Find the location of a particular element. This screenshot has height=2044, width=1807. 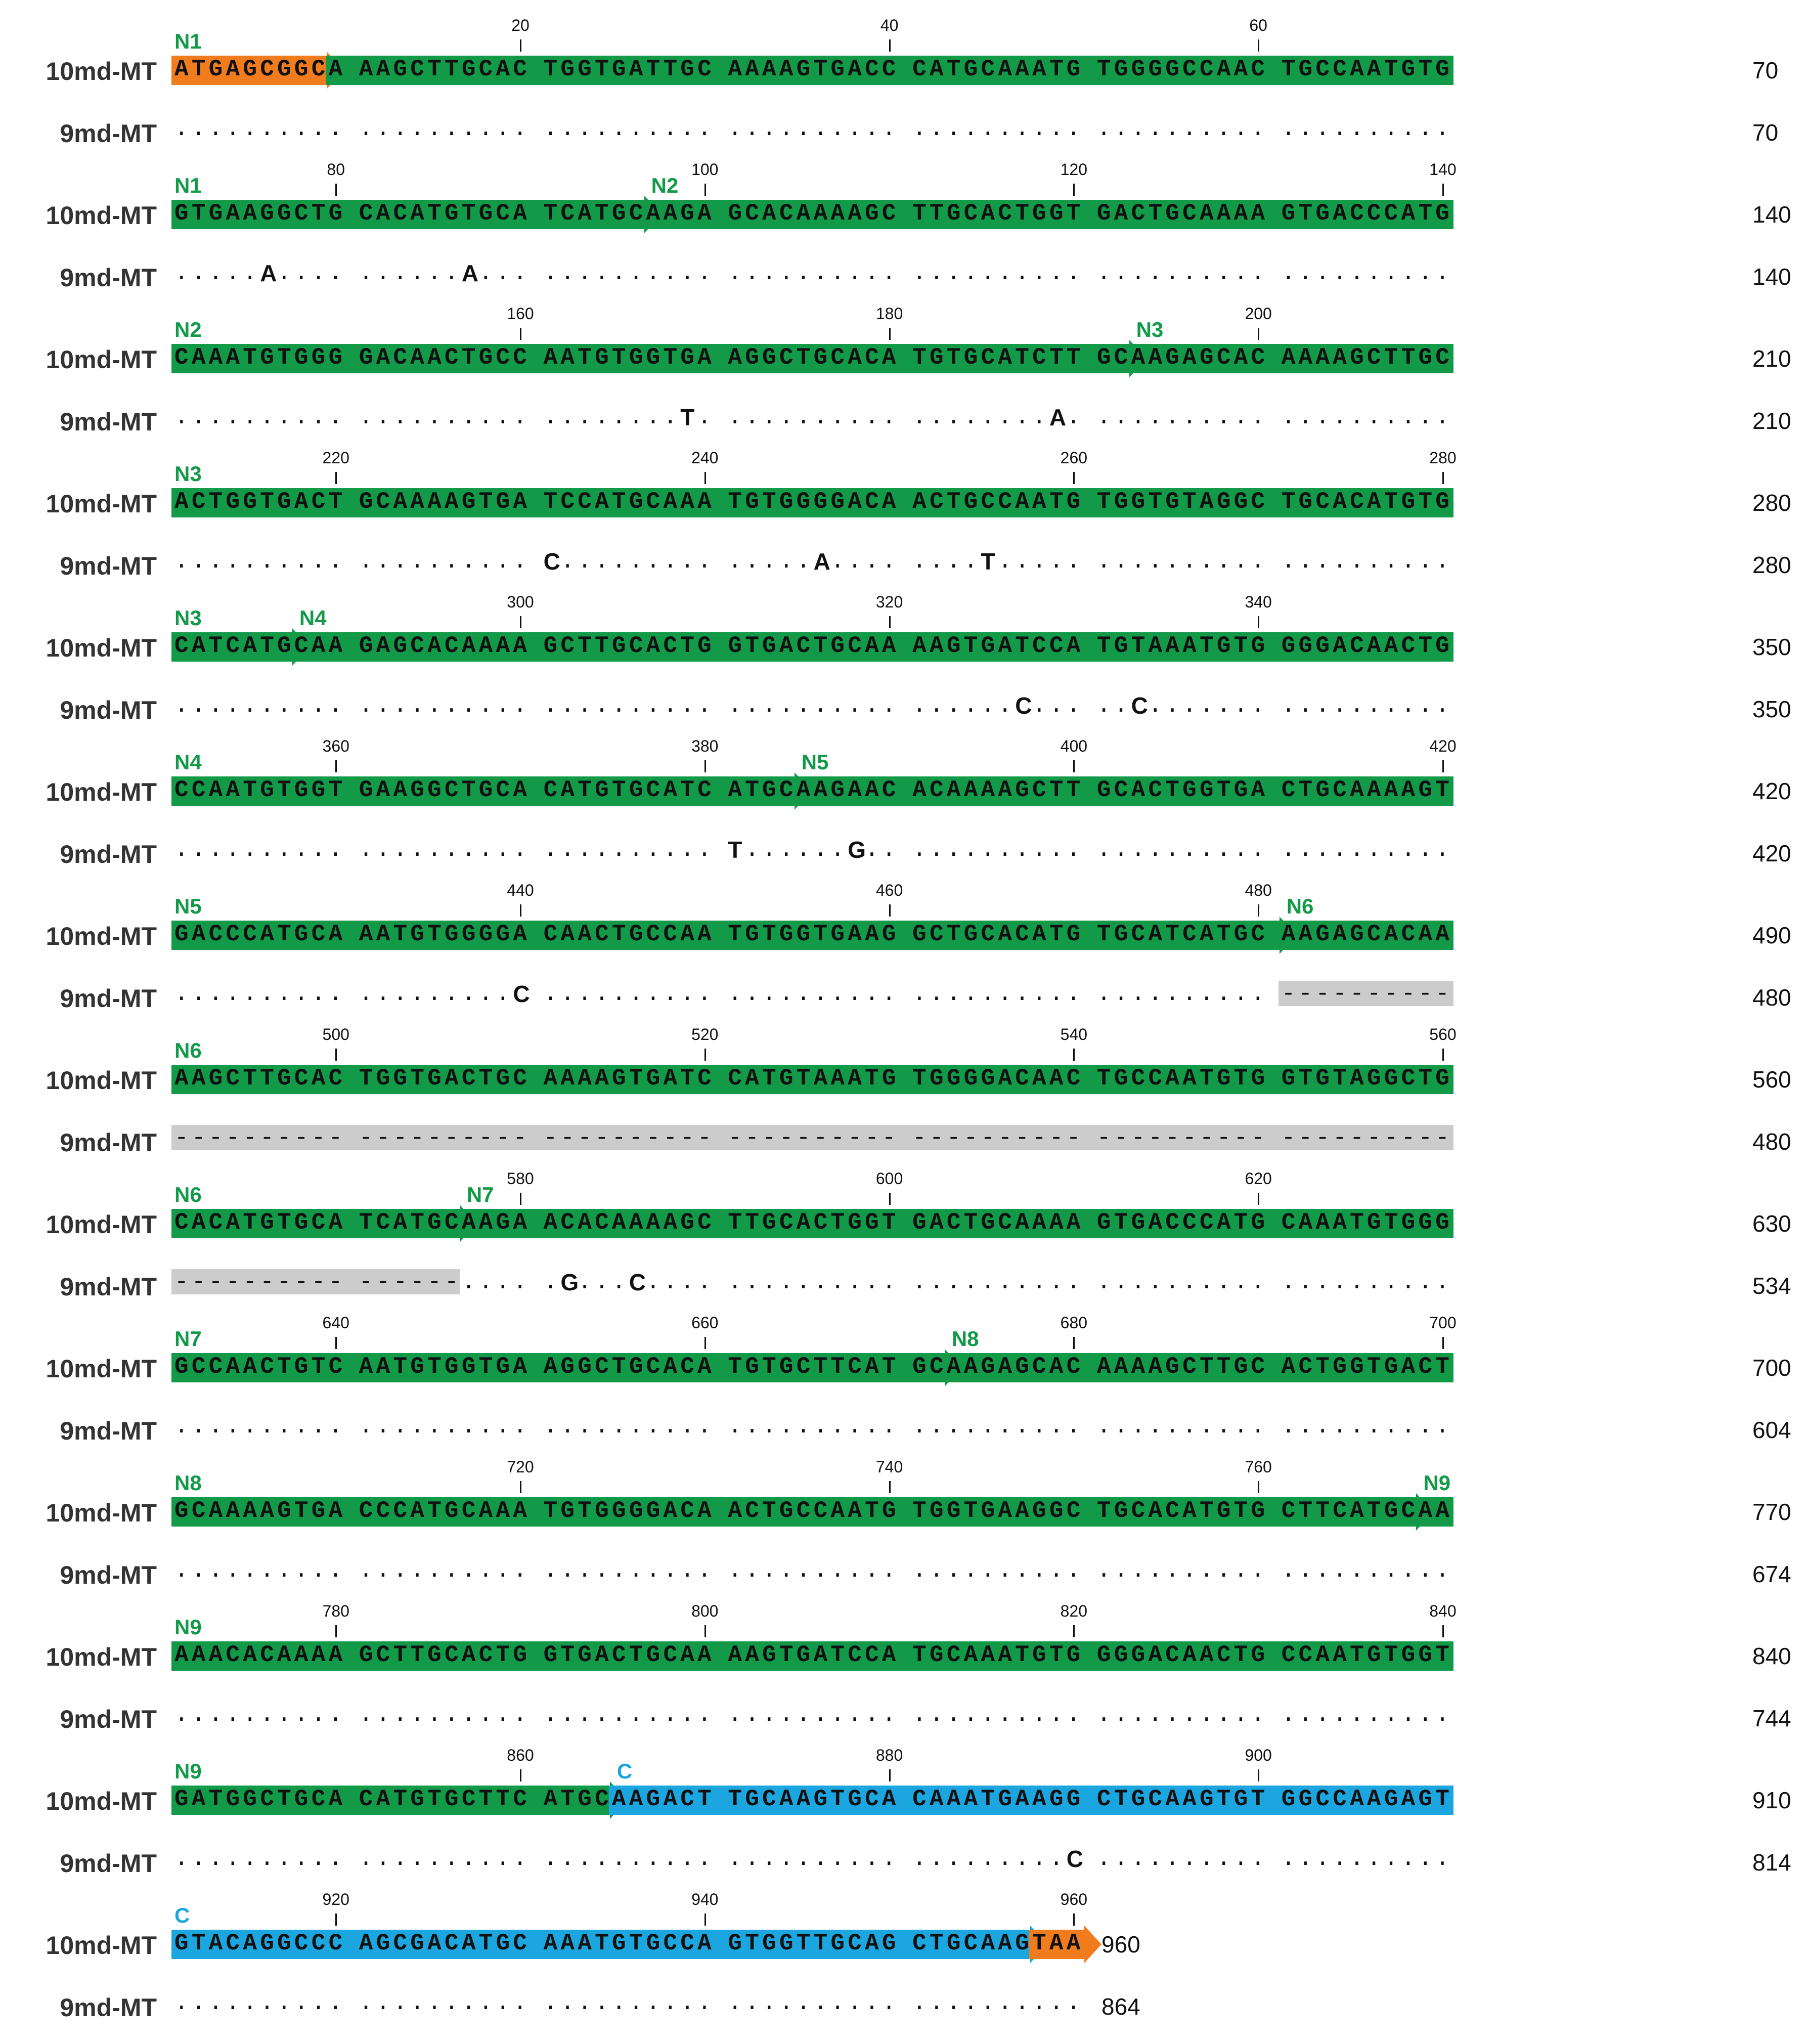

ruler-number: 860 is located at coordinates (521, 1755).